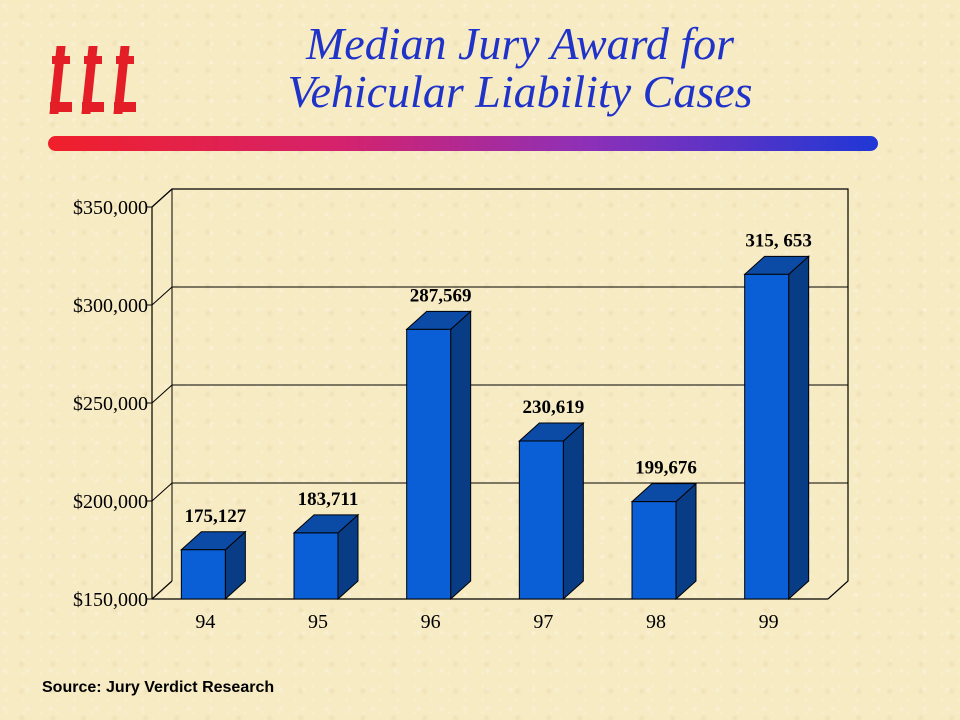  Describe the element at coordinates (463, 143) in the screenshot. I see `title-underline-rule` at that location.